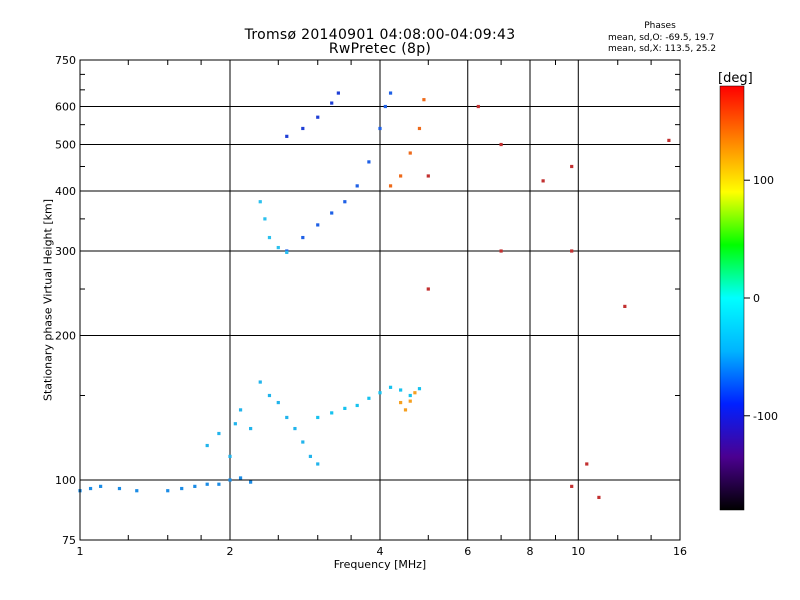  I want to click on x-tick-label: 6, so click(467, 551).